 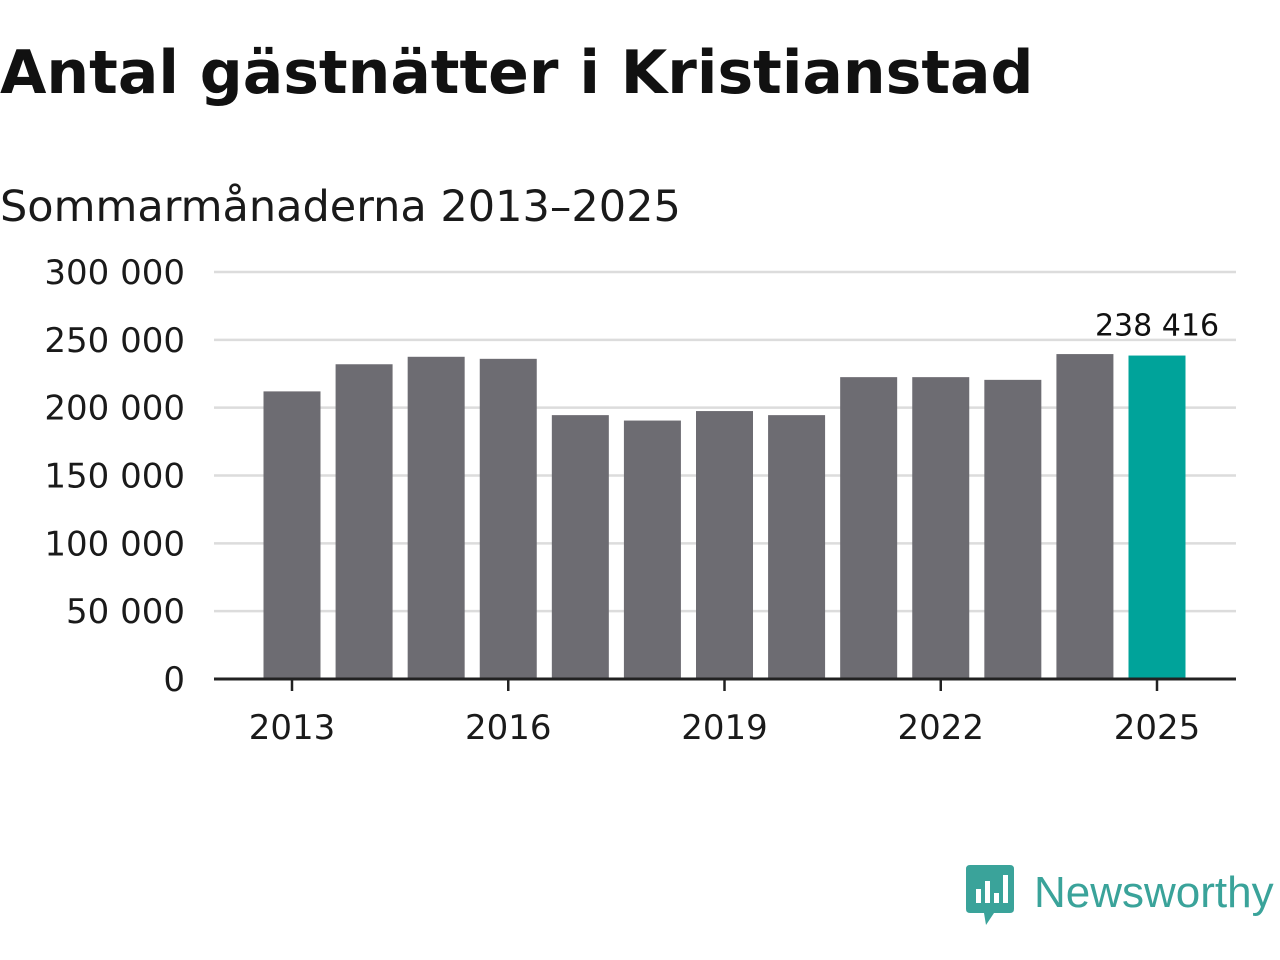 I want to click on y-tick-label: 300 000, so click(x=114, y=273).